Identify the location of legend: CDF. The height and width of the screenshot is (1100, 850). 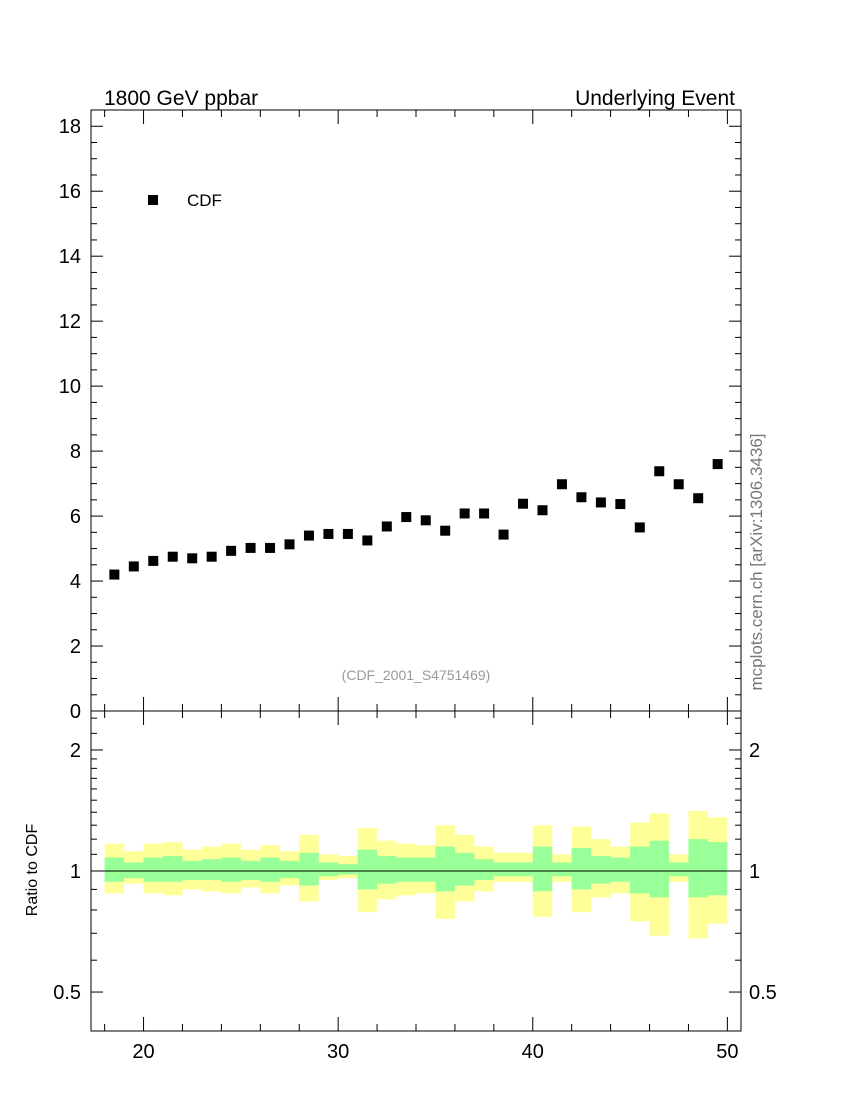
(185, 200).